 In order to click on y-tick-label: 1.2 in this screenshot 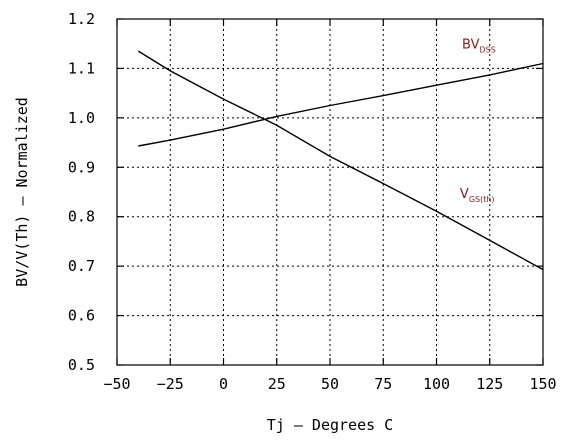, I will do `click(81, 19)`.